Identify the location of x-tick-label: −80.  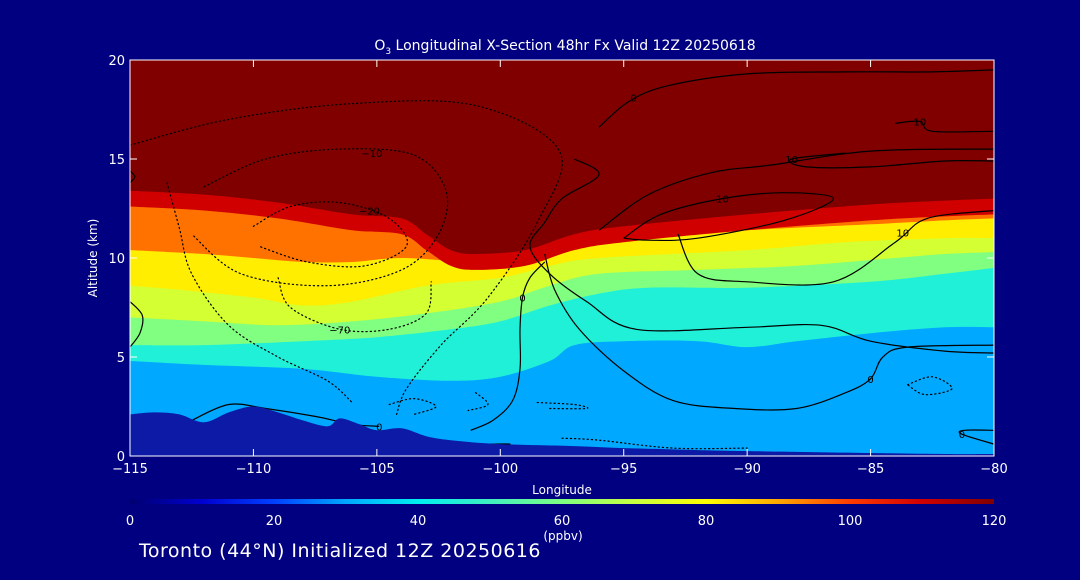
(993, 469).